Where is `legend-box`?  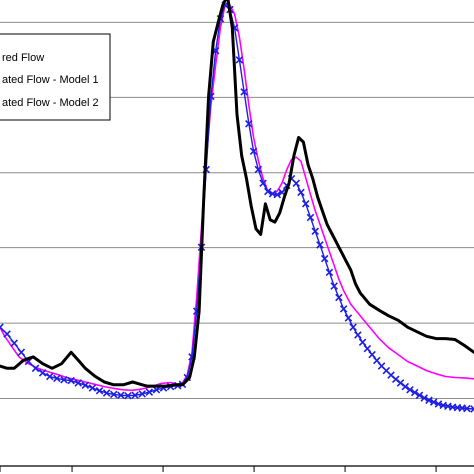
legend-box is located at coordinates (55, 77).